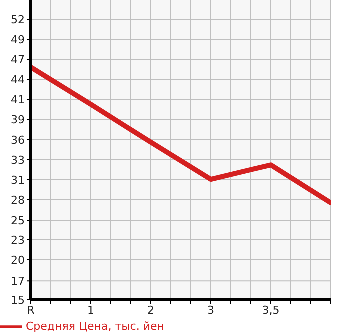  What do you see at coordinates (18, 40) in the screenshot?
I see `y-tick-label: 49` at bounding box center [18, 40].